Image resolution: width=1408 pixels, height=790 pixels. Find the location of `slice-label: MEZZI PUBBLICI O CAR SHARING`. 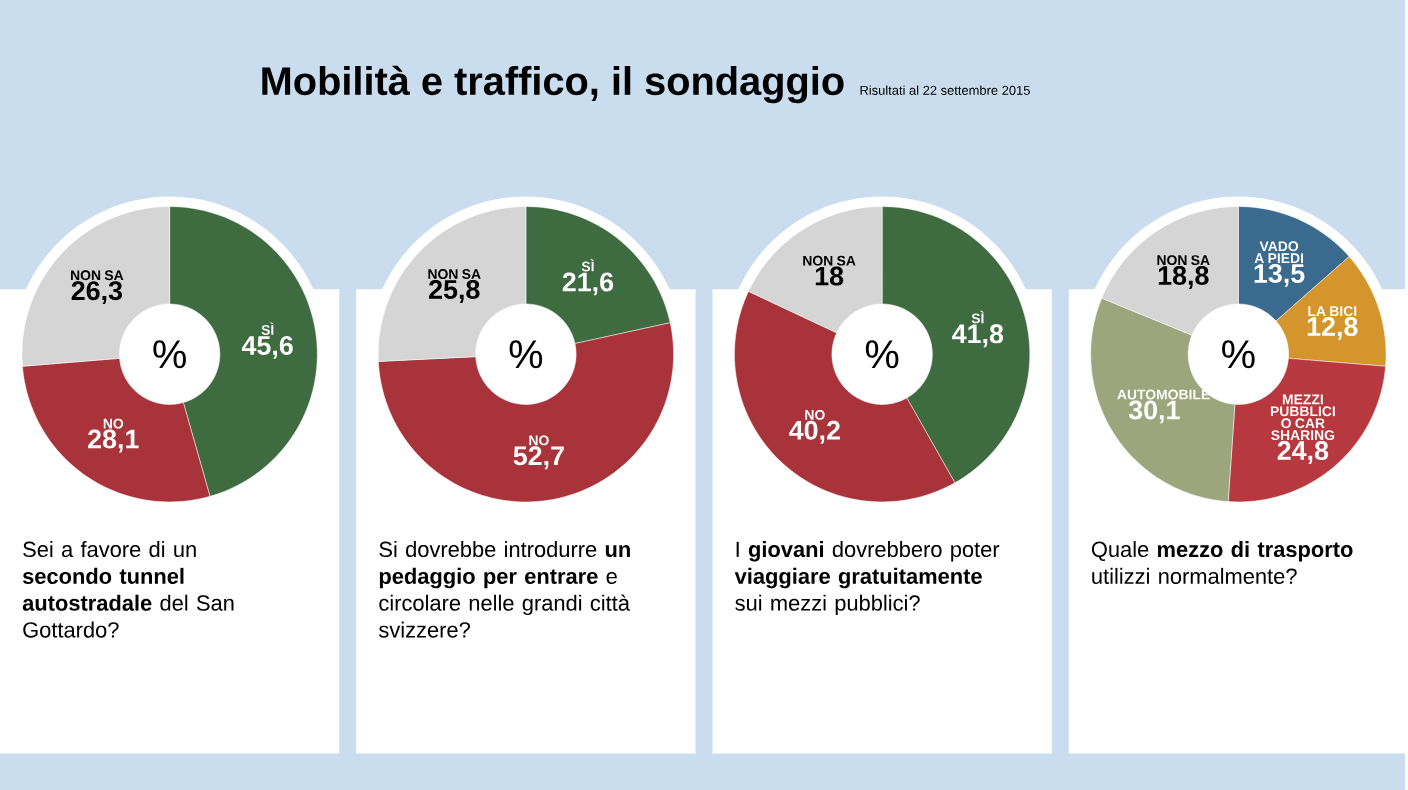

slice-label: MEZZI PUBBLICI O CAR SHARING is located at coordinates (1302, 417).